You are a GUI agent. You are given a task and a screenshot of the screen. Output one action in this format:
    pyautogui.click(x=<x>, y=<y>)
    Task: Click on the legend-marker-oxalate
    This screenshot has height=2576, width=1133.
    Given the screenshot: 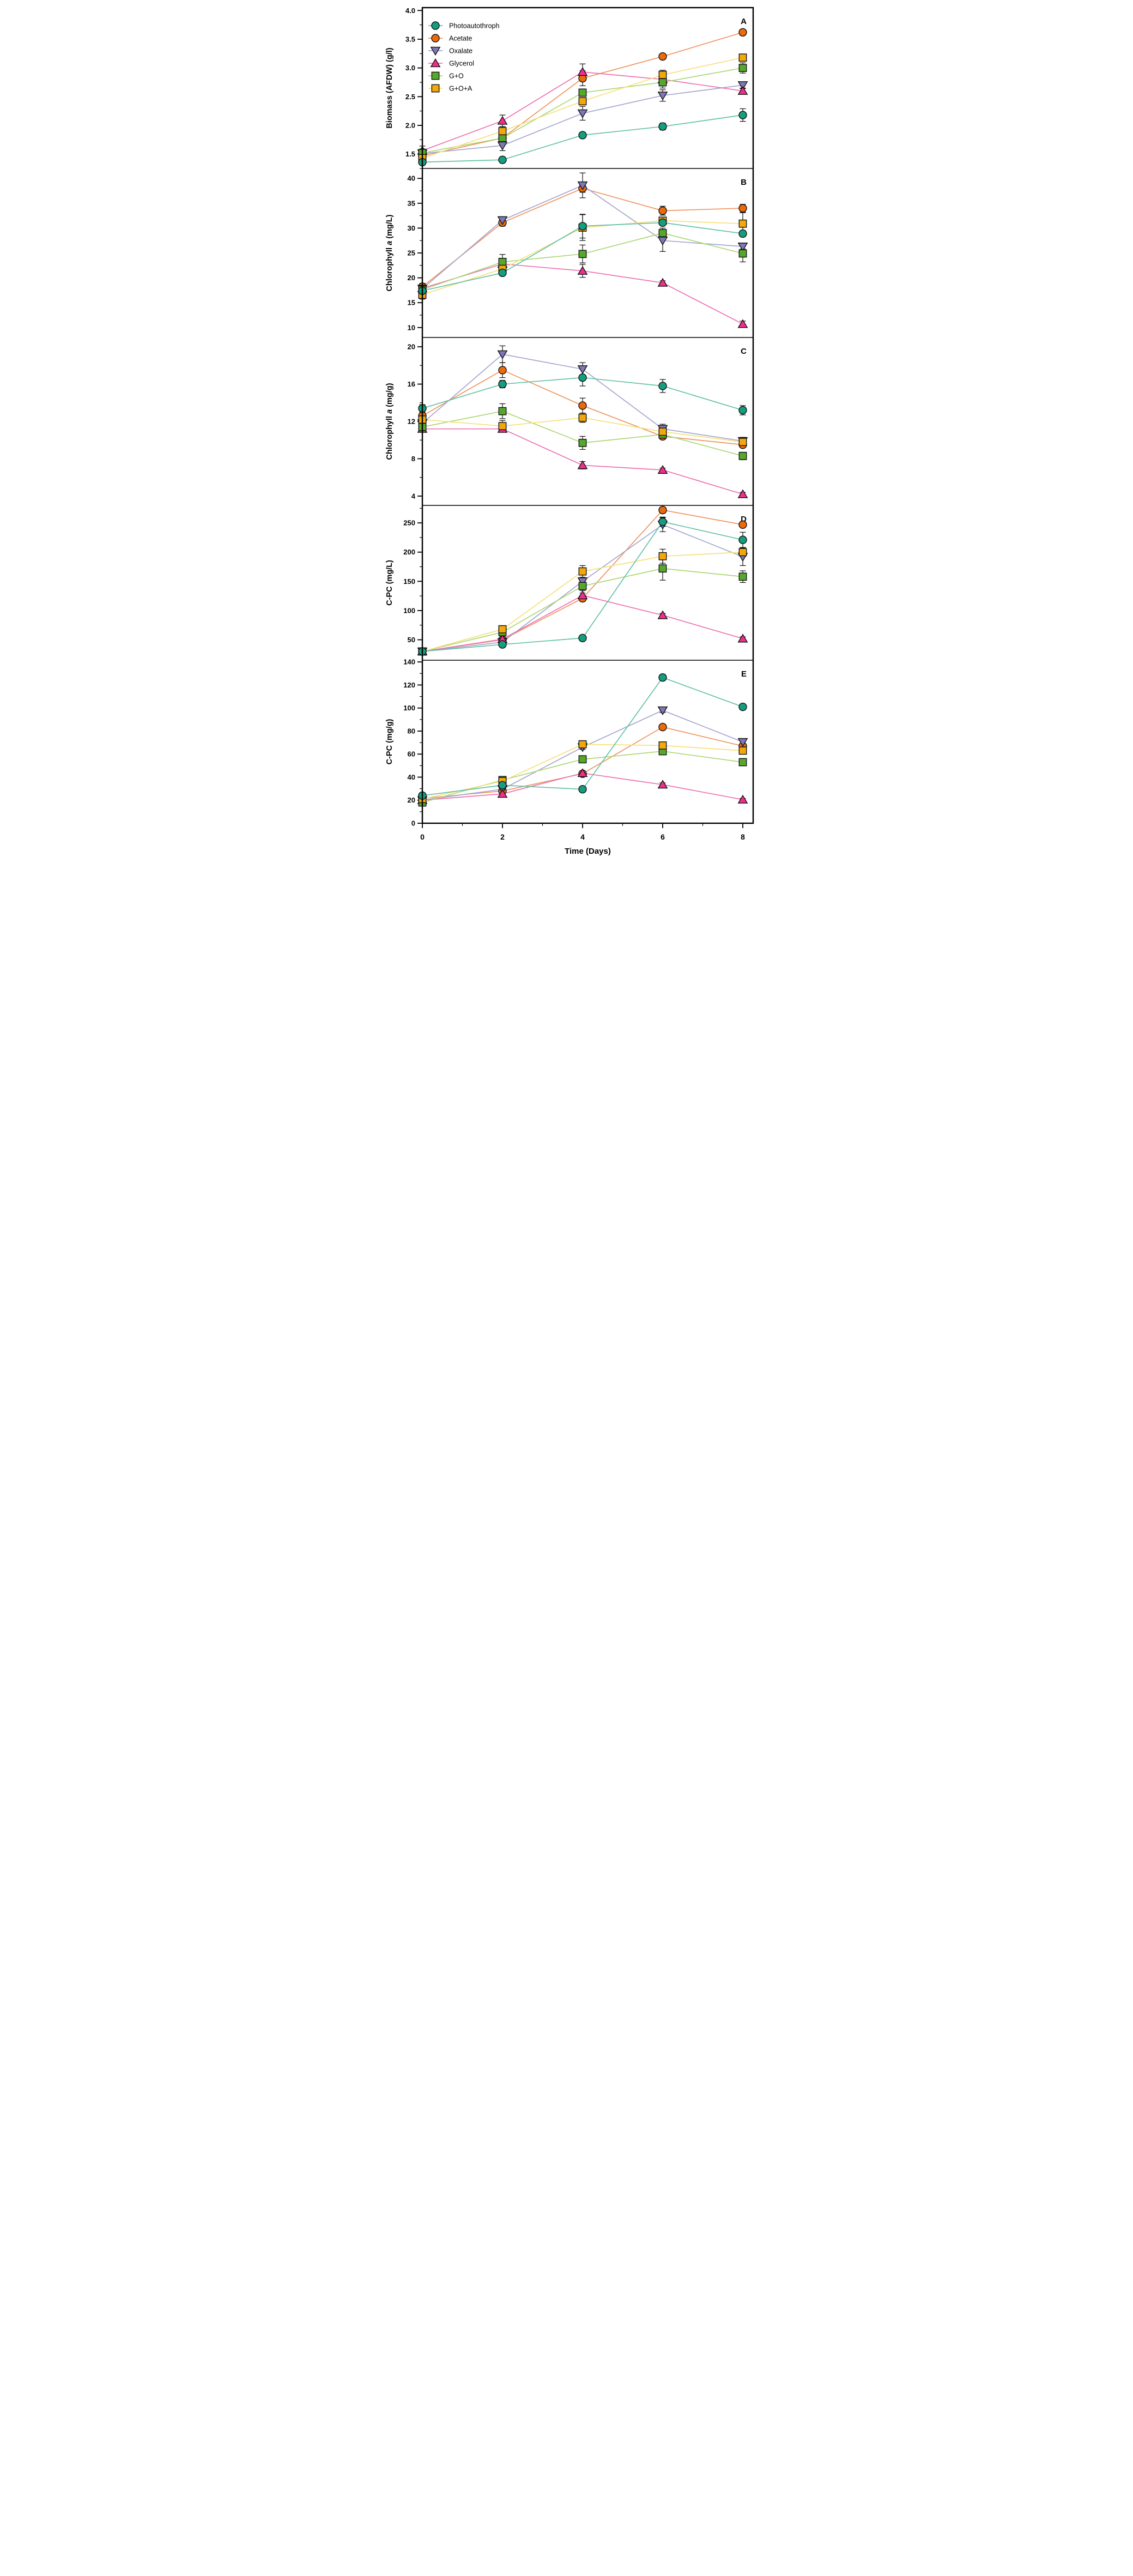 What is the action you would take?
    pyautogui.click(x=436, y=51)
    